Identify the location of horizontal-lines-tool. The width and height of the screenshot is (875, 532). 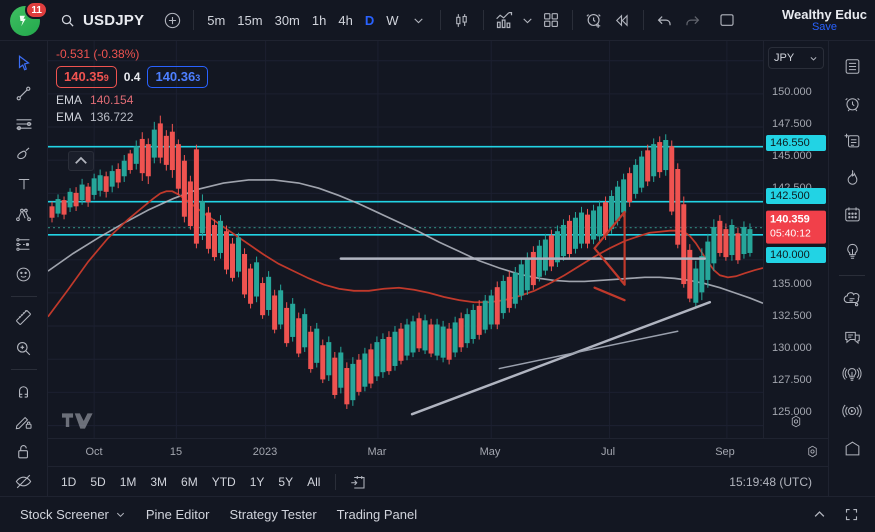
(24, 123).